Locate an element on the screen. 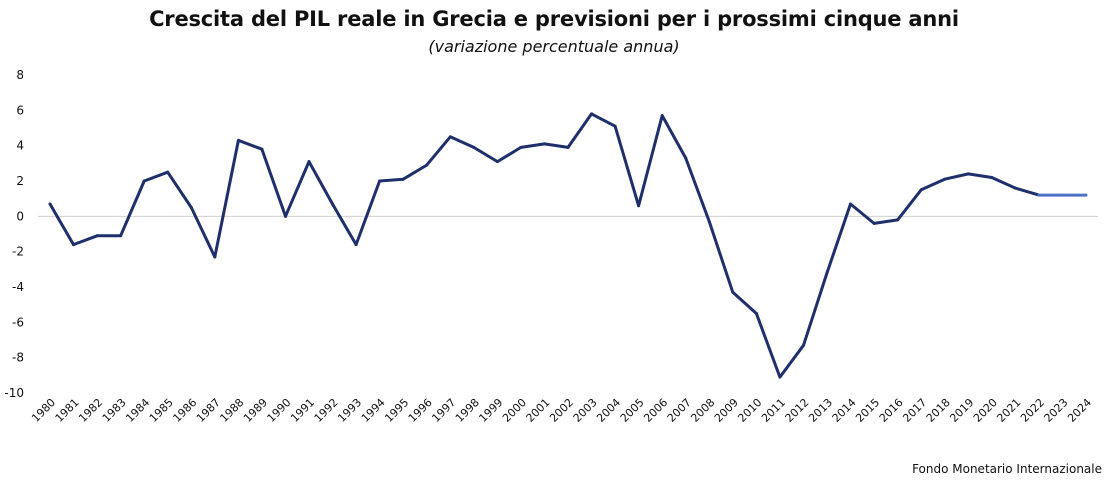 Image resolution: width=1108 pixels, height=485 pixels. x-tick-label: 2015 is located at coordinates (867, 410).